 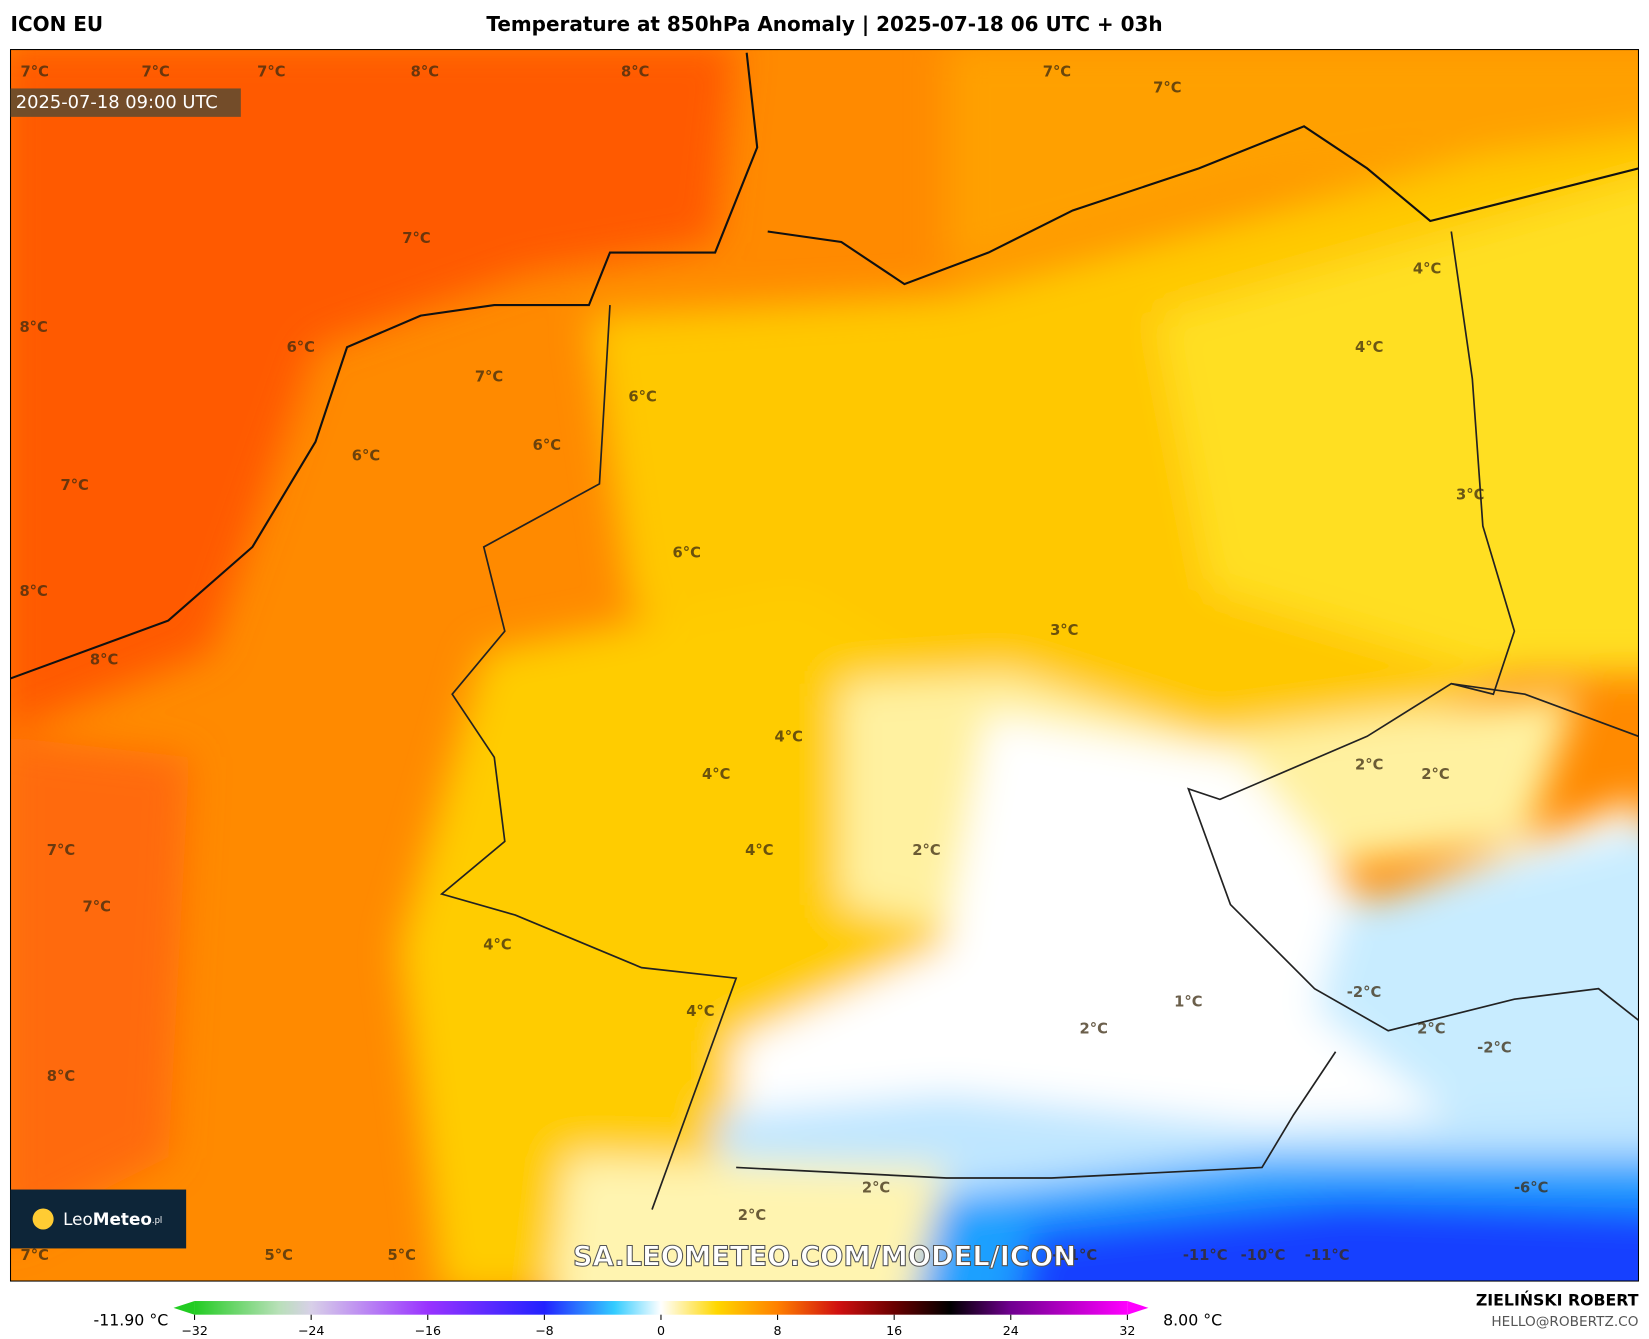 I want to click on colorbar-arrow-max, so click(x=1138, y=1308).